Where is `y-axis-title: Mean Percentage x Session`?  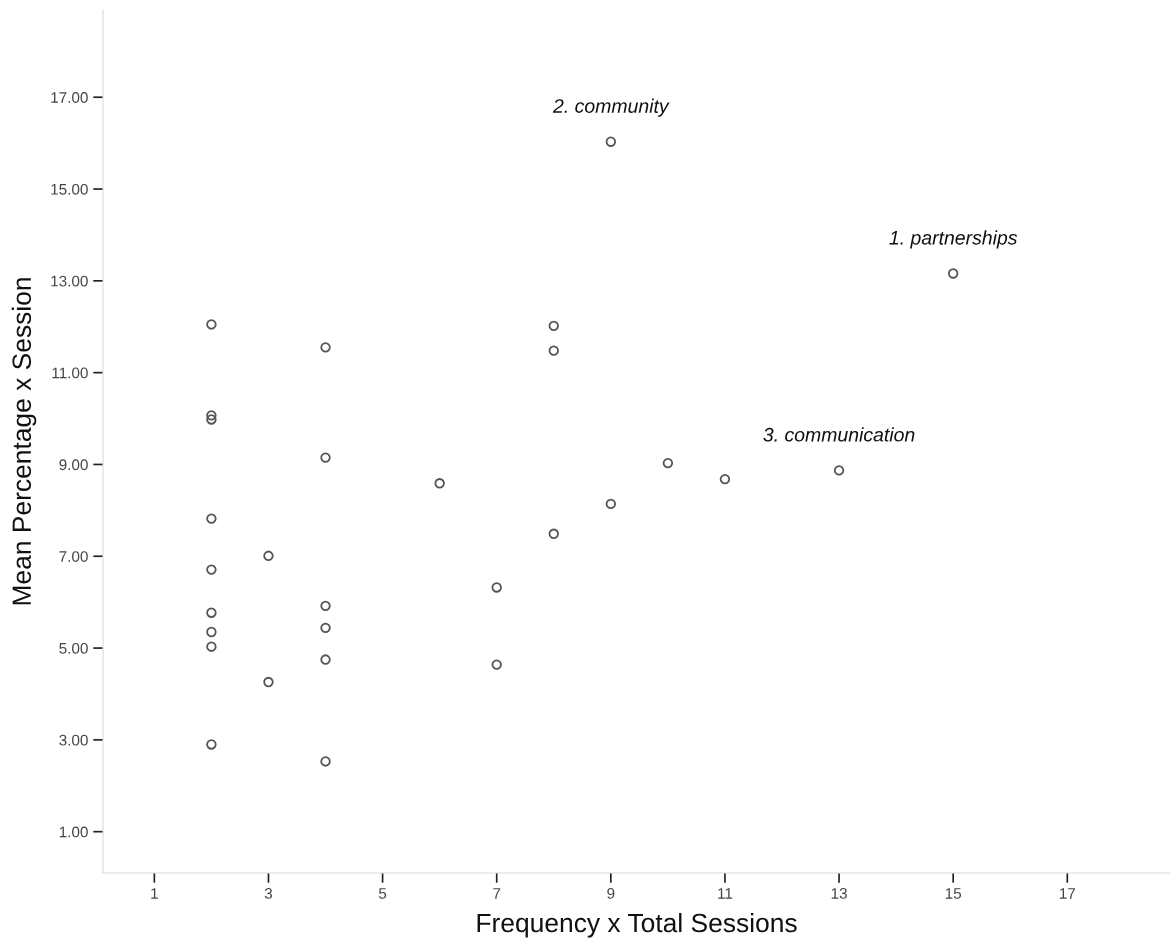
y-axis-title: Mean Percentage x Session is located at coordinates (24, 441).